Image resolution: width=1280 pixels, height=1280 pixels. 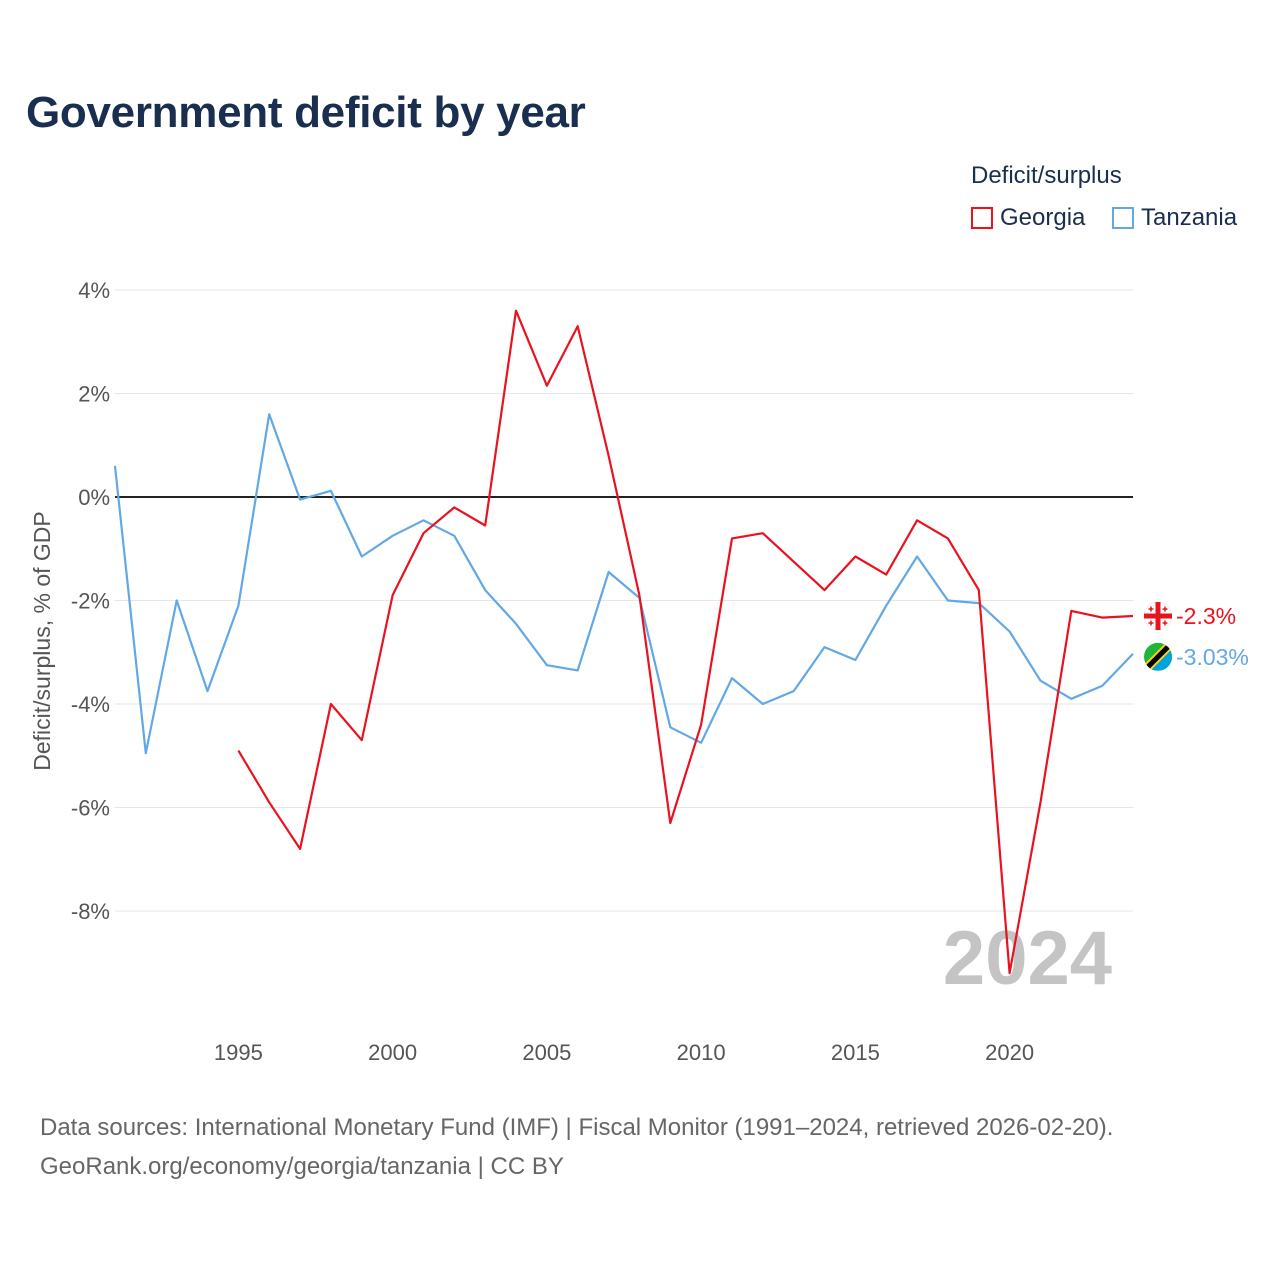 I want to click on legend-item-tanzania: Tanzania, so click(x=1174, y=218).